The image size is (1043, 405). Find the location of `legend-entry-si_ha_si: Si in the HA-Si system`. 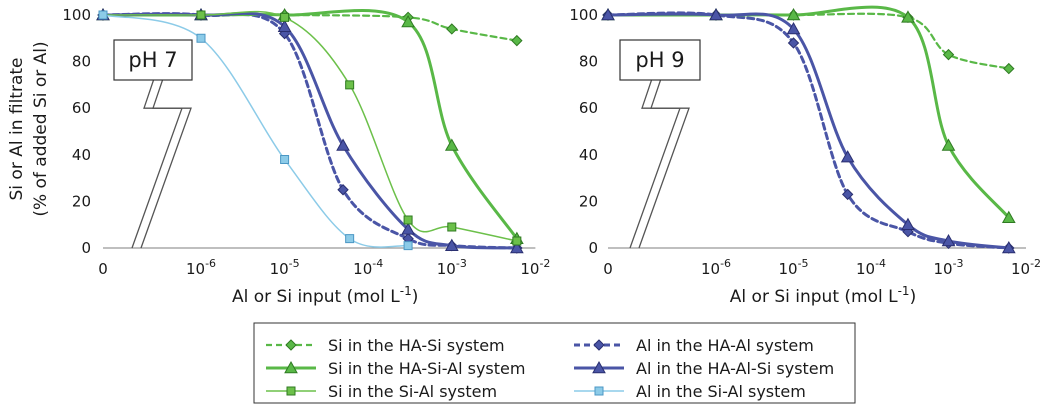

legend-entry-si_ha_si: Si in the HA-Si system is located at coordinates (385, 345).